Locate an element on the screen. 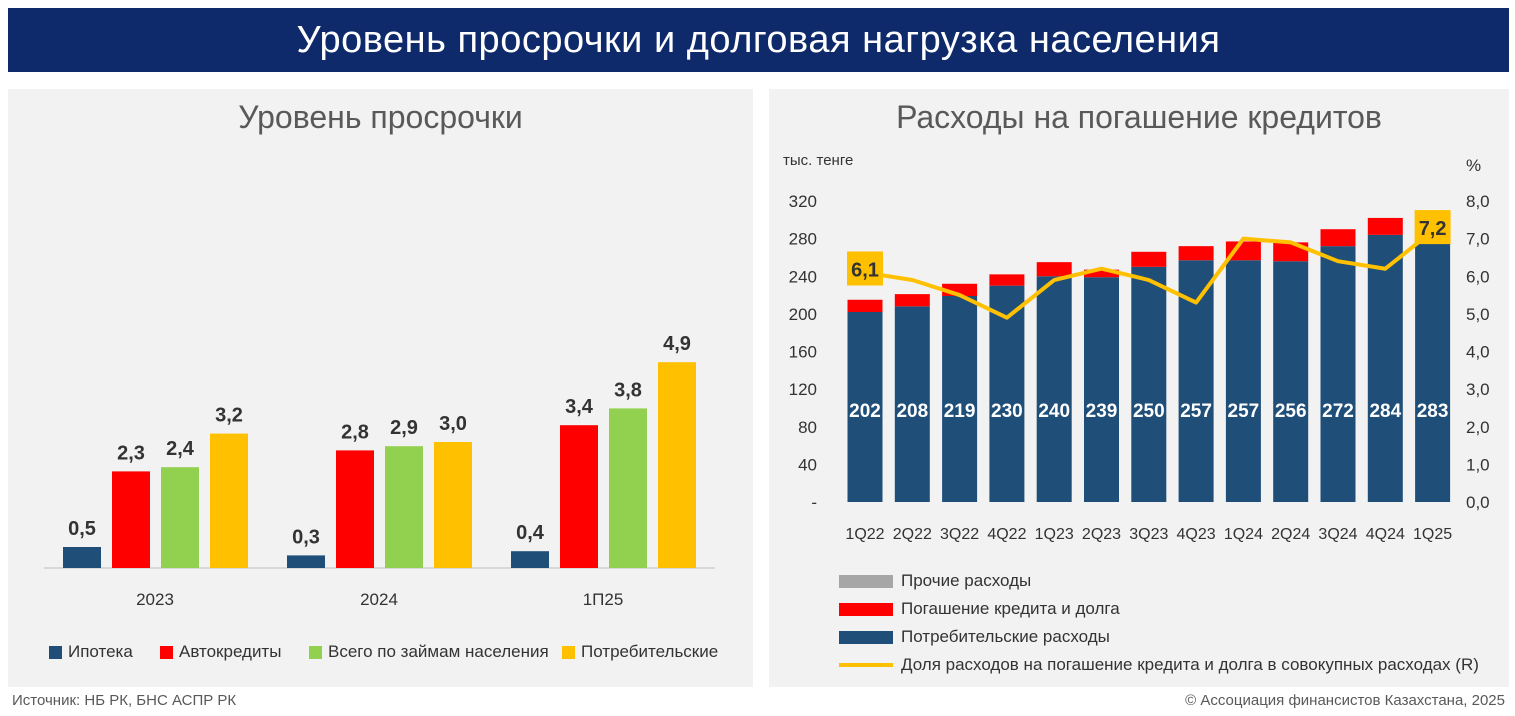  legend-item: Прочие расходы is located at coordinates (935, 581).